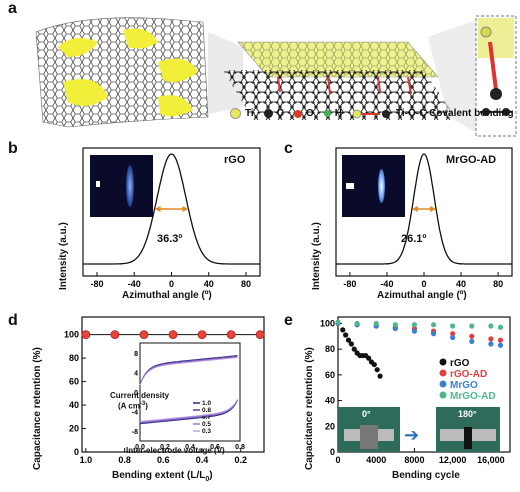 The width and height of the screenshot is (520, 492). I want to click on inset-d-xtick-label: 0.0, so click(140, 447).